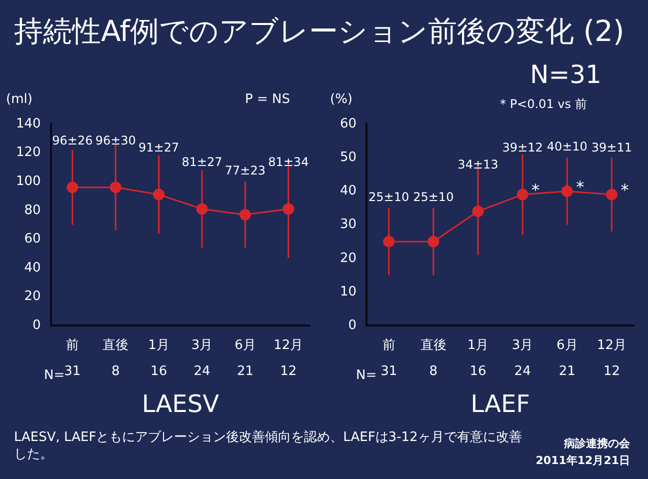 The image size is (648, 479). Describe the element at coordinates (72, 140) in the screenshot. I see `data-label: 96±26` at that location.